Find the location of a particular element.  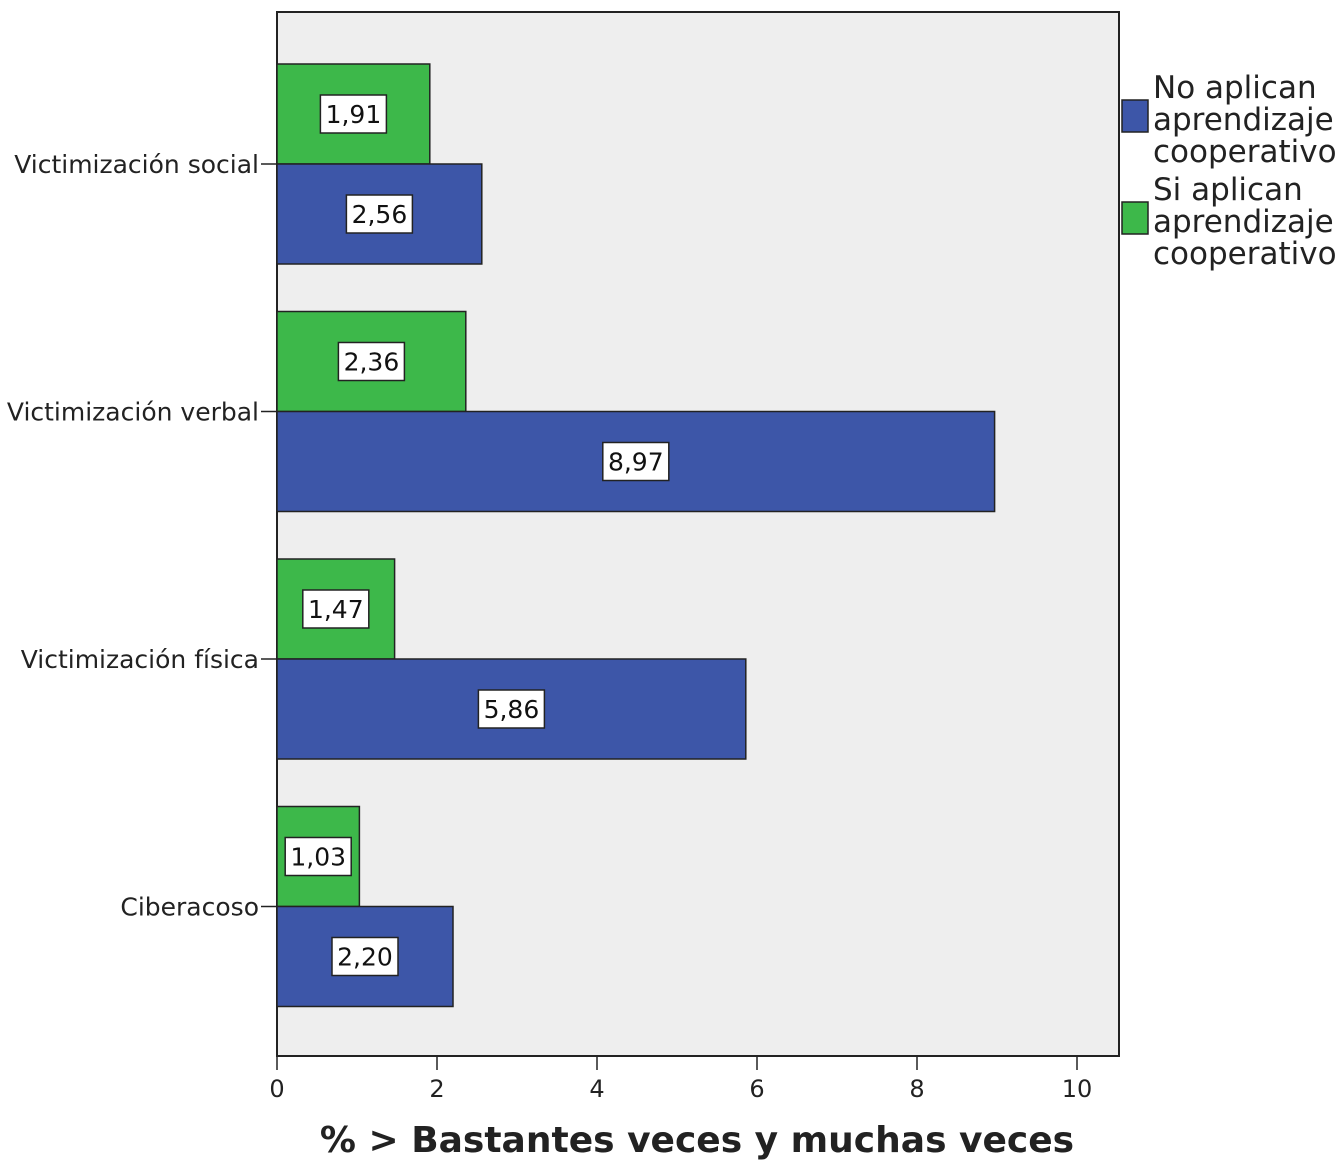

data-label: 8,97 is located at coordinates (636, 462).